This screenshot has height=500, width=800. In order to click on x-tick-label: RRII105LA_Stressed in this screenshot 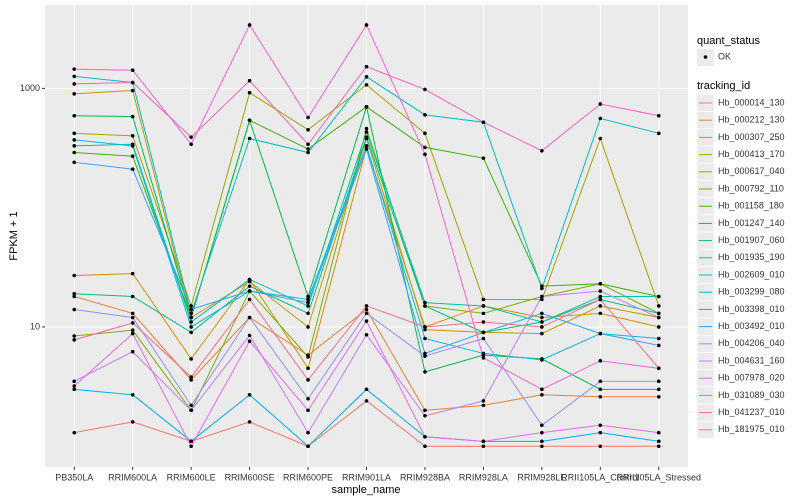, I will do `click(658, 477)`.